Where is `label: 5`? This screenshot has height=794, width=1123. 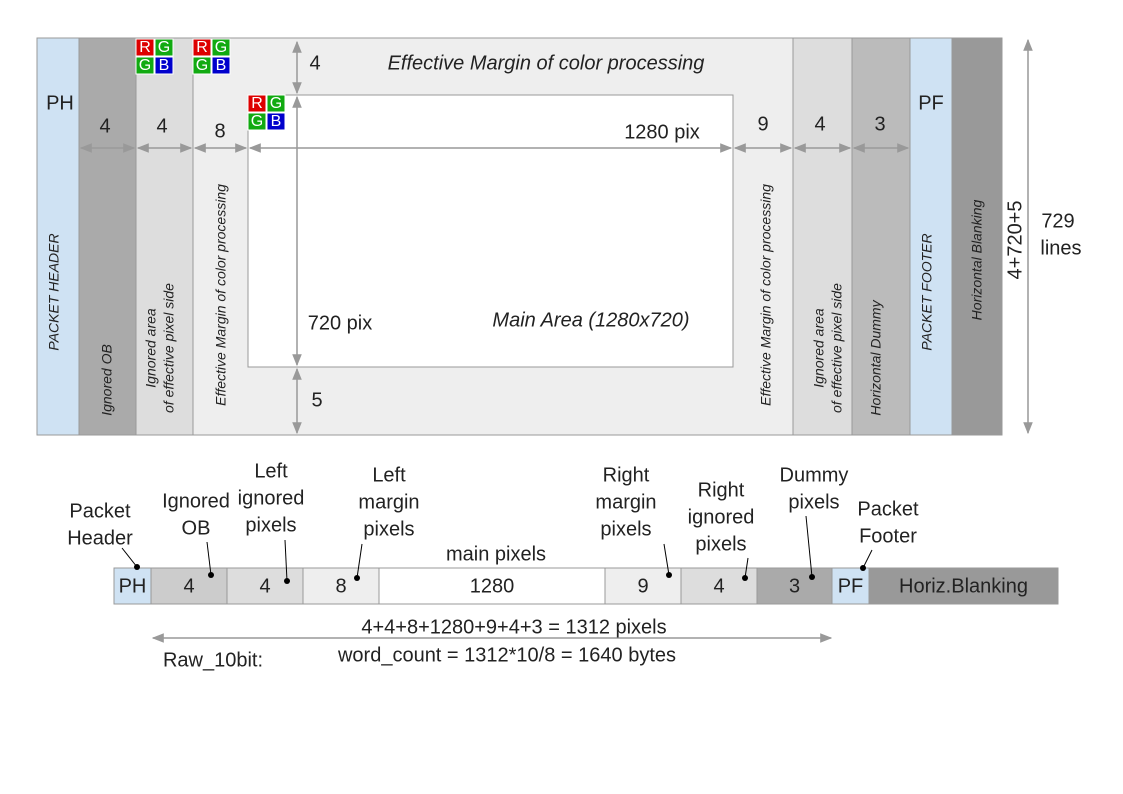 label: 5 is located at coordinates (316, 400).